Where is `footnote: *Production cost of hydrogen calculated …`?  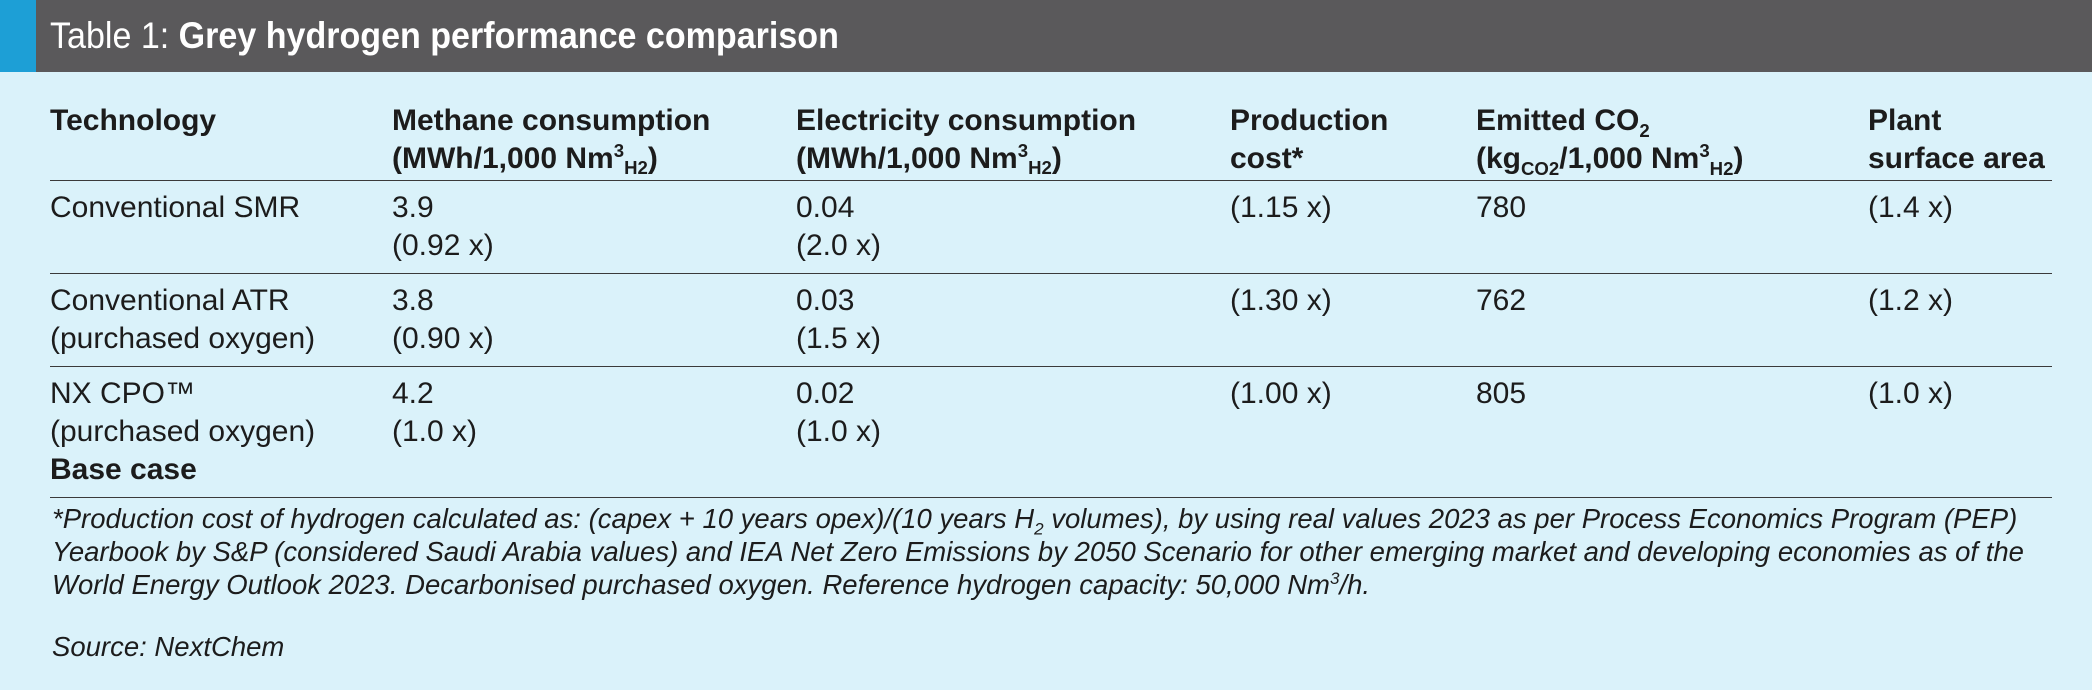 footnote: *Production cost of hydrogen calculated … is located at coordinates (1038, 551).